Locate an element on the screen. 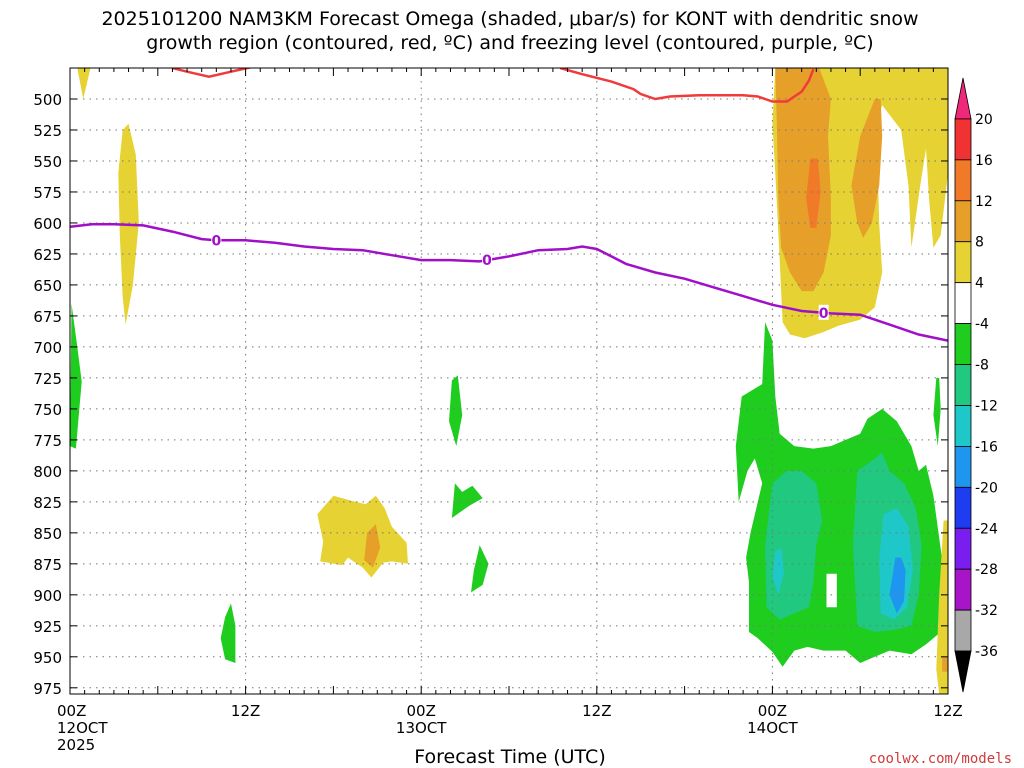 This screenshot has width=1024, height=768. colorbar-tick-9: -20 is located at coordinates (986, 488).